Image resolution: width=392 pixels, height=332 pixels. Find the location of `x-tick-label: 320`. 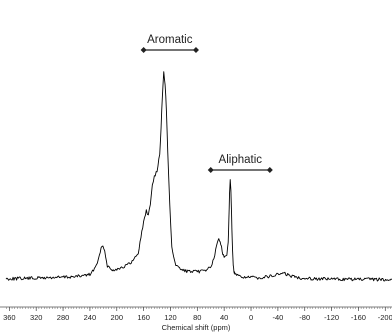

x-tick-label: 320 is located at coordinates (36, 317).